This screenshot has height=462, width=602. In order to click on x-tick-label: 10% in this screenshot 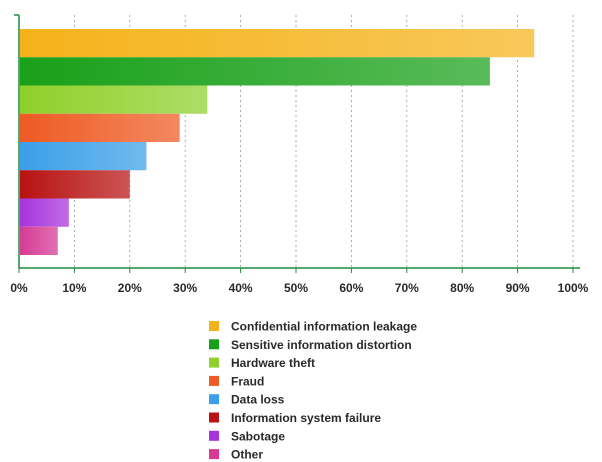, I will do `click(74, 288)`.